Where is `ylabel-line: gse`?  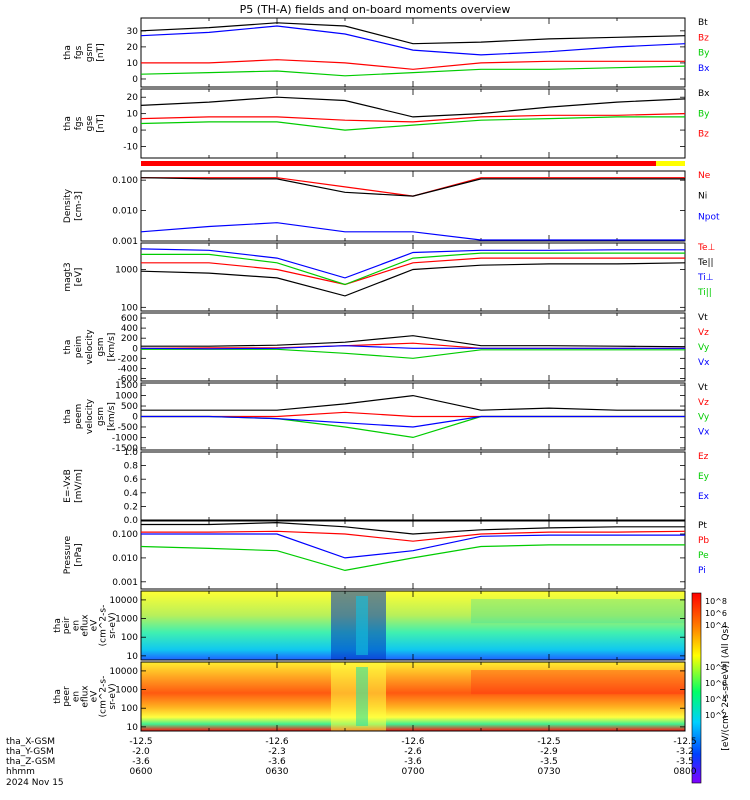 ylabel-line: gse is located at coordinates (90, 123).